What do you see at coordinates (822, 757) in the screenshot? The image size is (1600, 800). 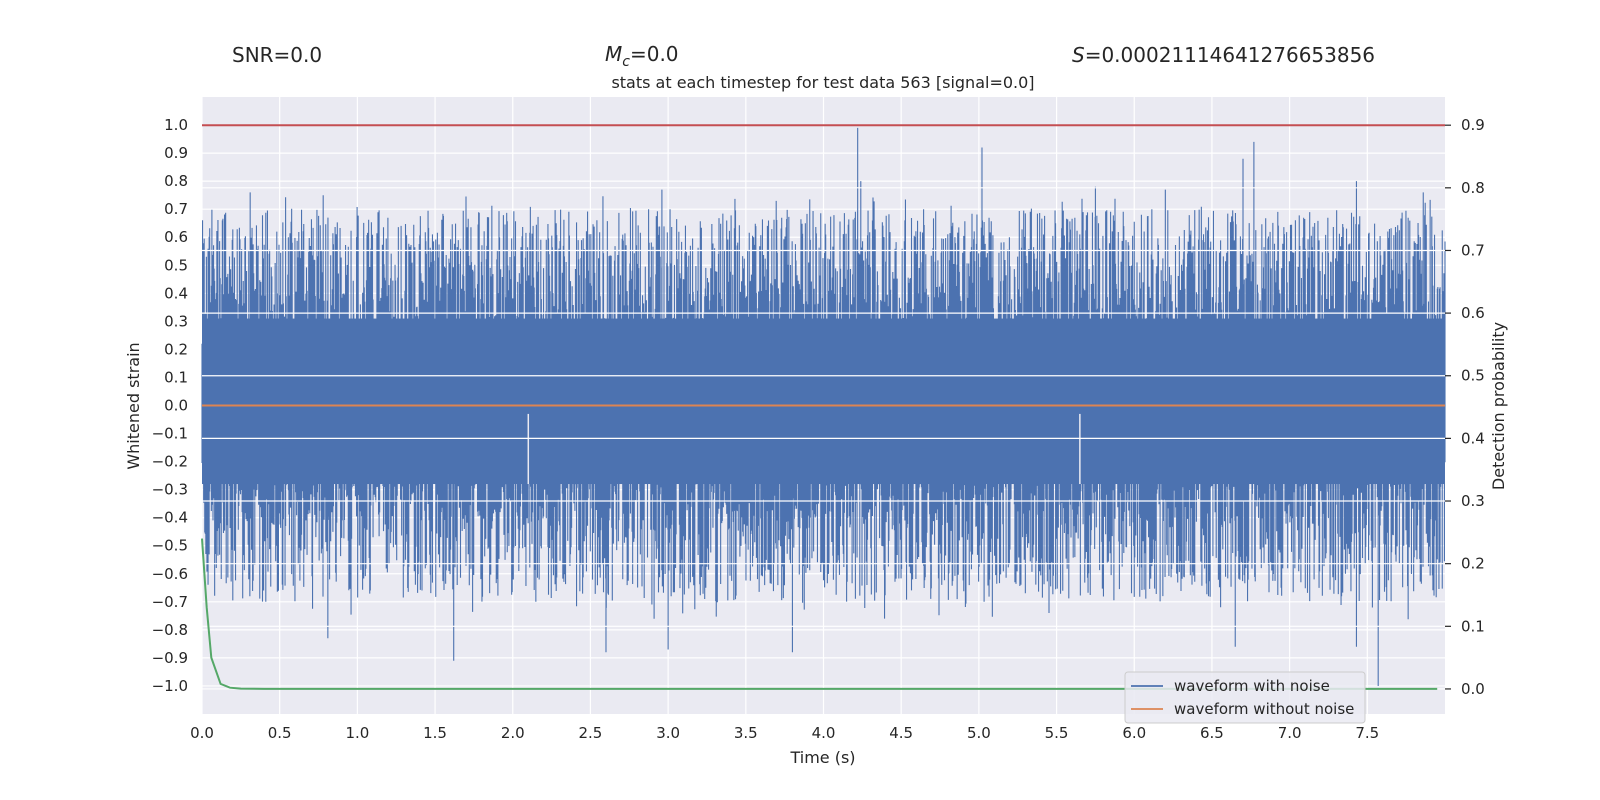 I see `x-axis-label: Time (s)` at bounding box center [822, 757].